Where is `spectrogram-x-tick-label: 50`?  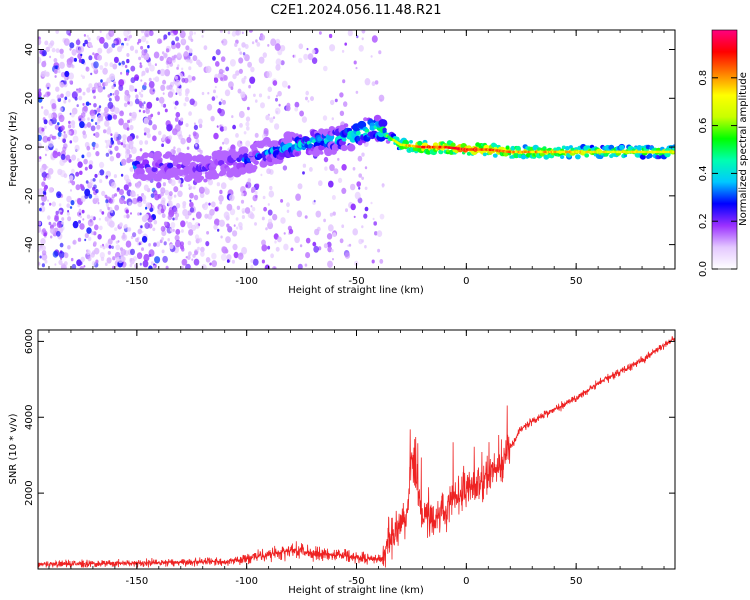
spectrogram-x-tick-label: 50 is located at coordinates (576, 281).